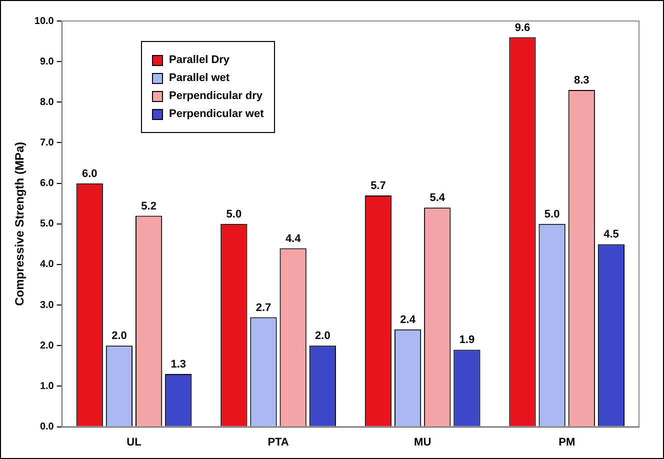 The image size is (664, 459). I want to click on y-tick-label: 2.0, so click(47, 346).